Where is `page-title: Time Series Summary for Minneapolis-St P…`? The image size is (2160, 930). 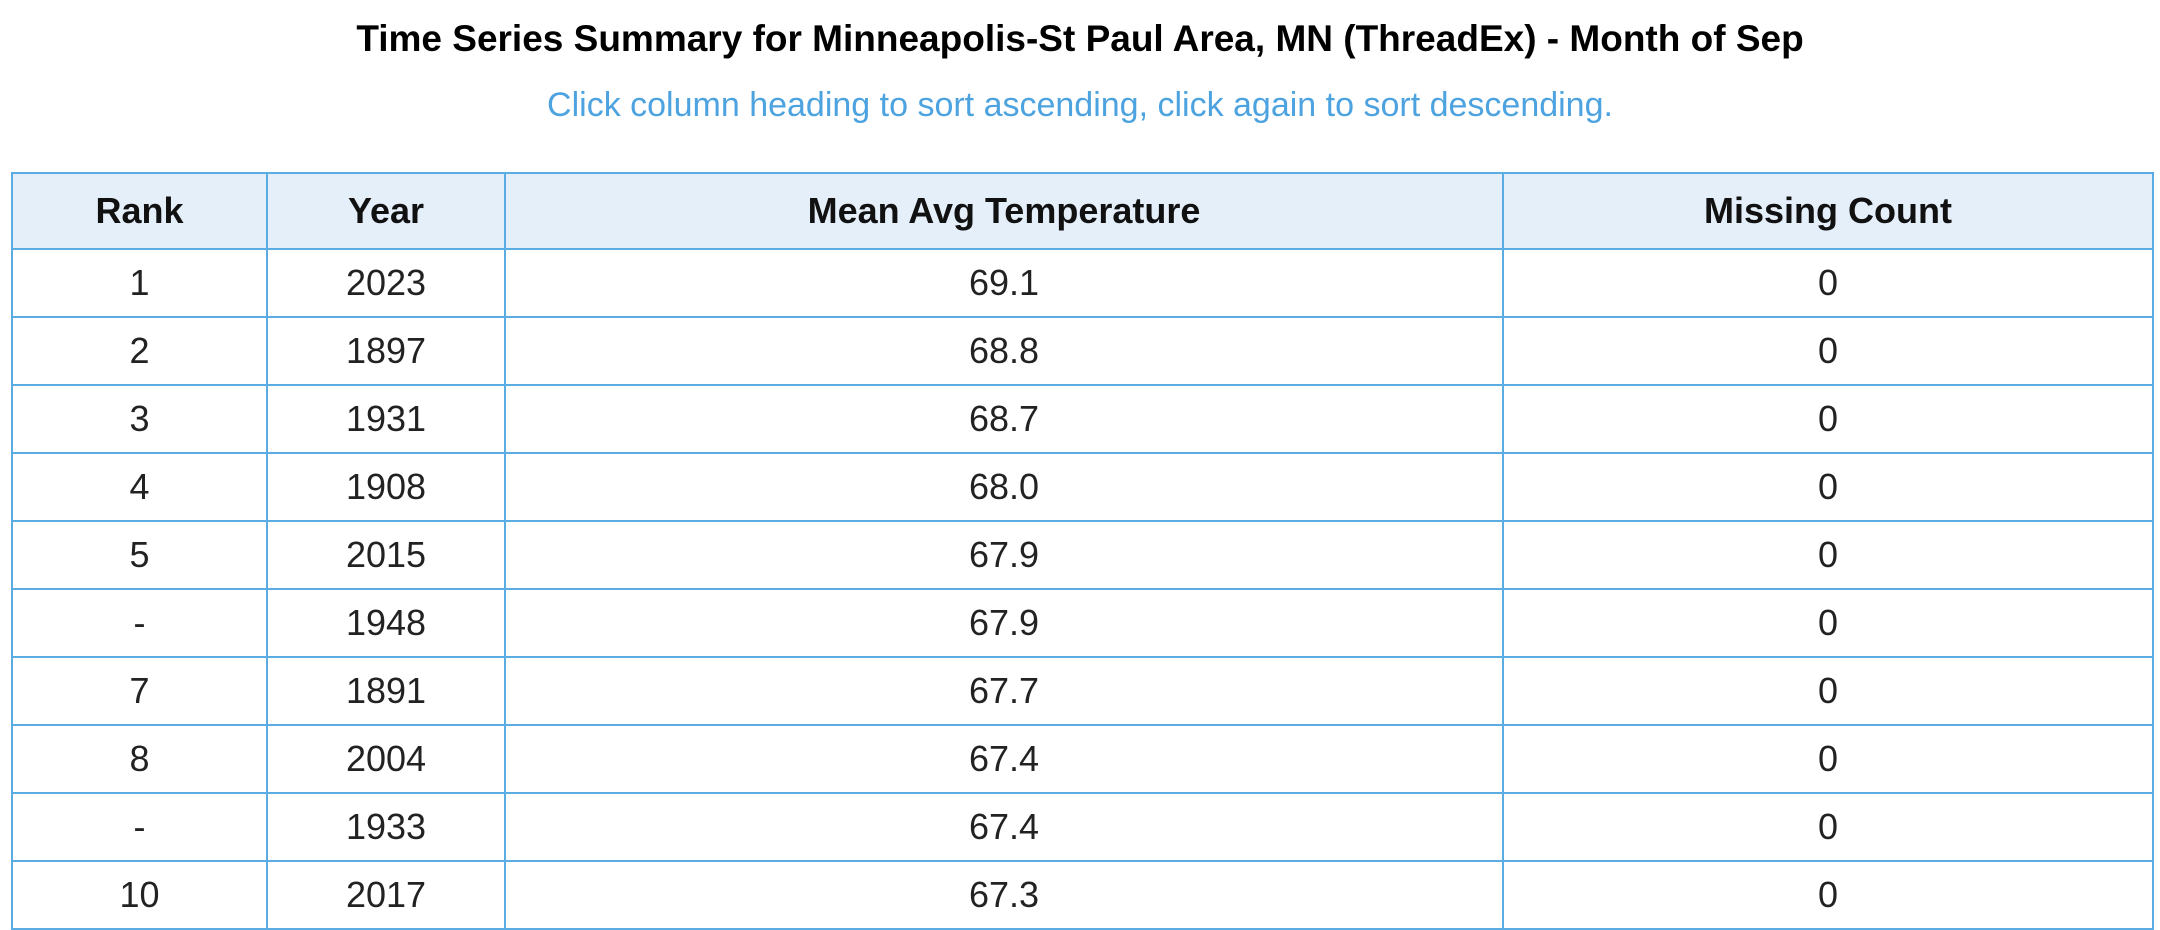
page-title: Time Series Summary for Minneapolis-St P… is located at coordinates (1080, 38).